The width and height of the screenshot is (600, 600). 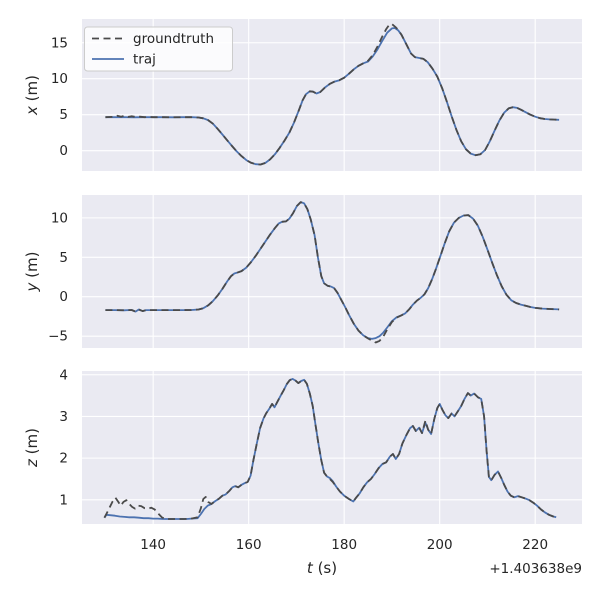 What do you see at coordinates (361, 557) in the screenshot?
I see `x-axis: 140 160 180 200 220 t (s) +1.403638e9` at bounding box center [361, 557].